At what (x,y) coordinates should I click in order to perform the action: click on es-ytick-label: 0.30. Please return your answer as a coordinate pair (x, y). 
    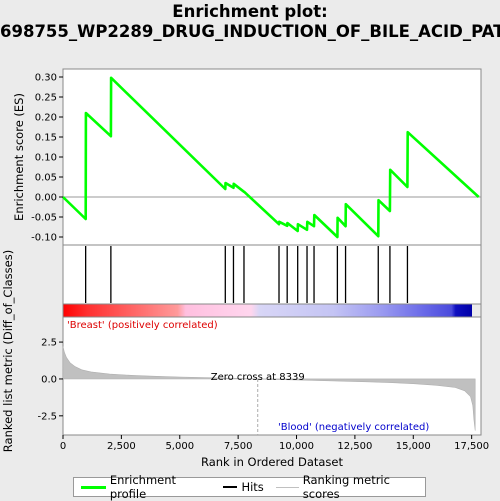
    Looking at the image, I should click on (46, 78).